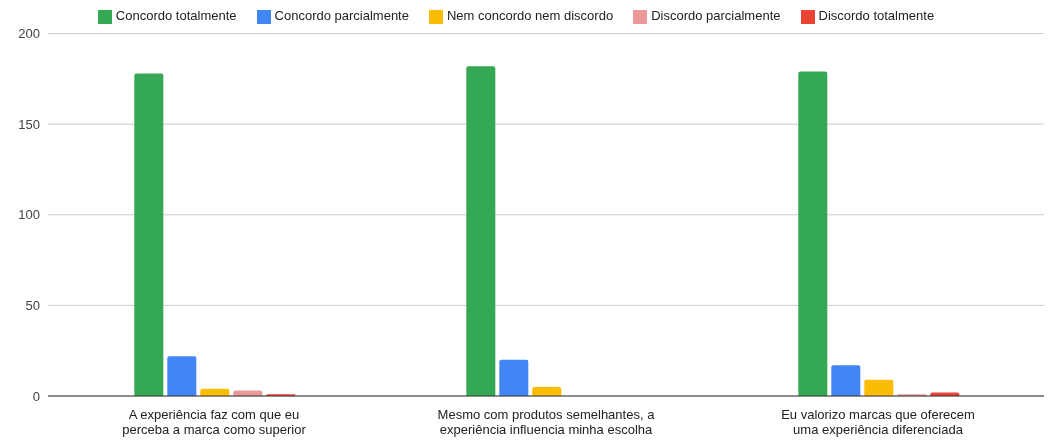 The image size is (1053, 448). Describe the element at coordinates (716, 15) in the screenshot. I see `legend-label: Discordo parcialmente` at that location.